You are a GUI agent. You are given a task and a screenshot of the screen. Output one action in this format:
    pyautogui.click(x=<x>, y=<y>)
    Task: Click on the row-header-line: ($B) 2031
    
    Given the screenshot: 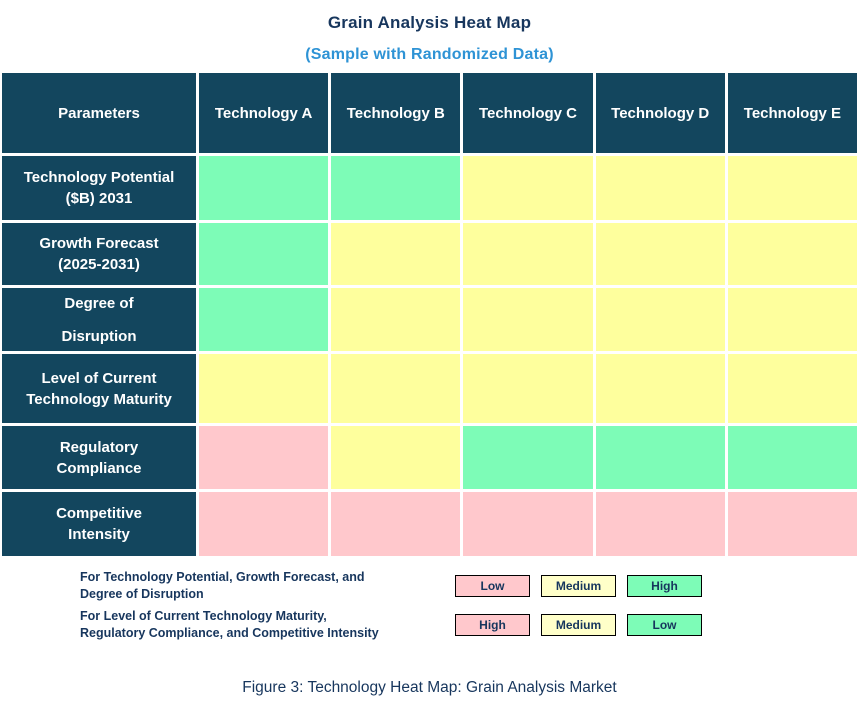 What is the action you would take?
    pyautogui.click(x=99, y=198)
    